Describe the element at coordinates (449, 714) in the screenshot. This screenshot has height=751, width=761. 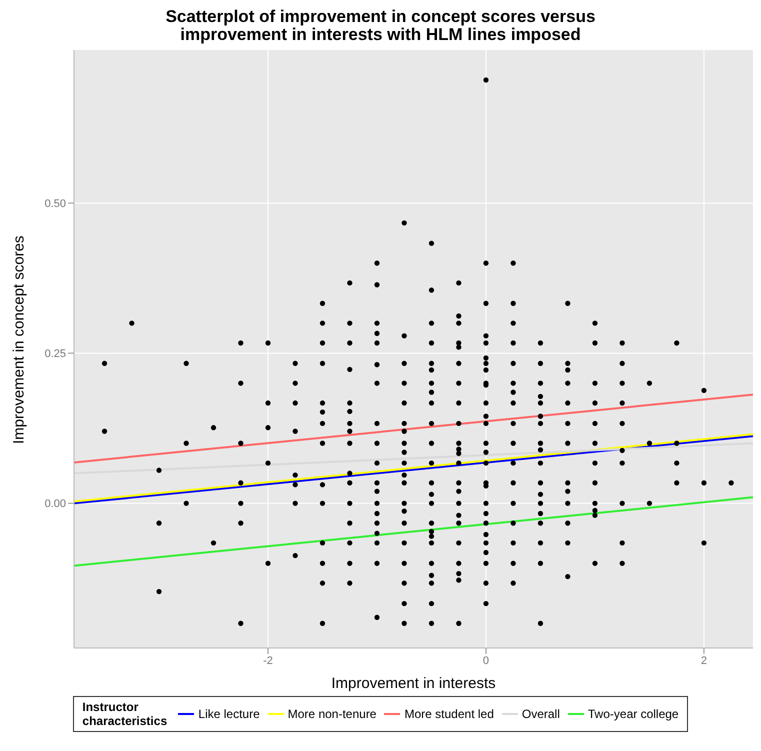
I see `legend-label: More student led` at that location.